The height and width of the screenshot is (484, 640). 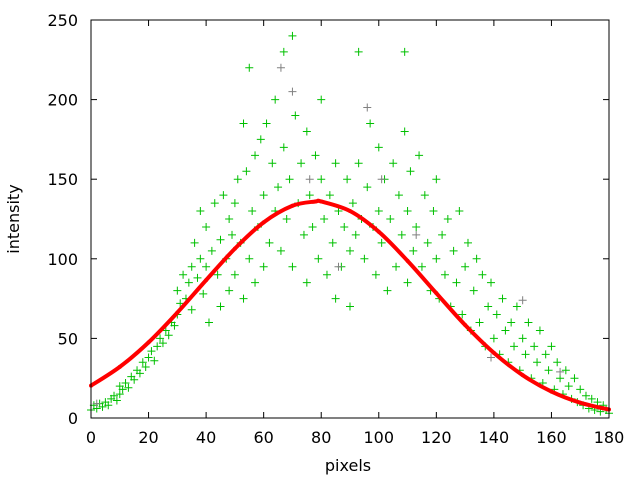 What do you see at coordinates (263, 437) in the screenshot?
I see `x-tick-label: 60` at bounding box center [263, 437].